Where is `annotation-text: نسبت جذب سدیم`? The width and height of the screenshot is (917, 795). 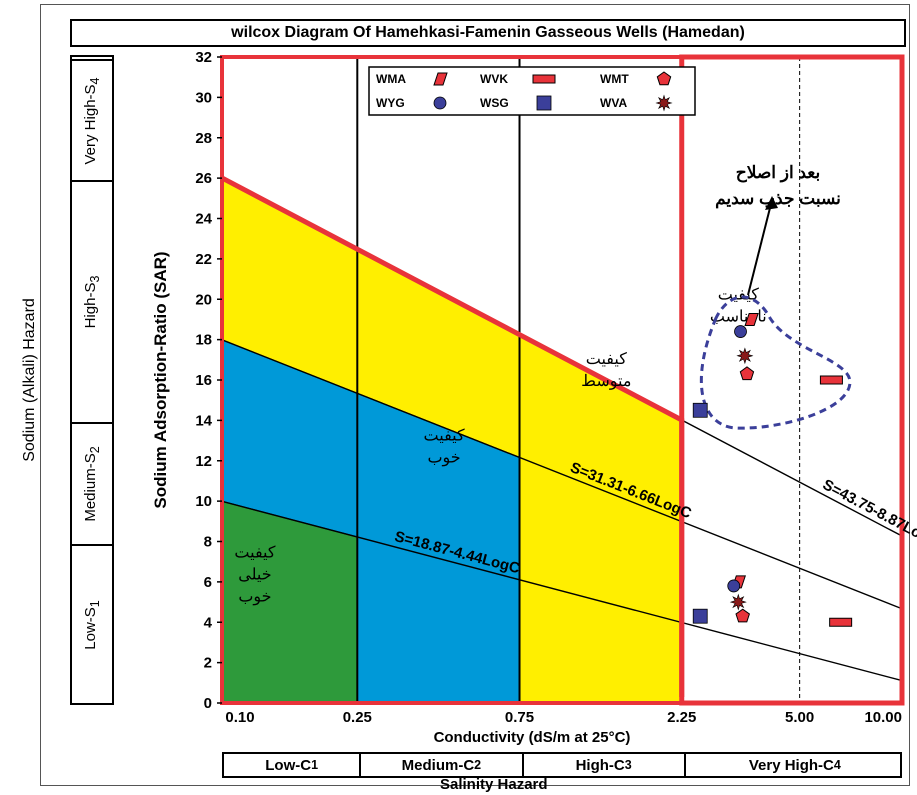
annotation-text: نسبت جذب سدیم is located at coordinates (778, 199).